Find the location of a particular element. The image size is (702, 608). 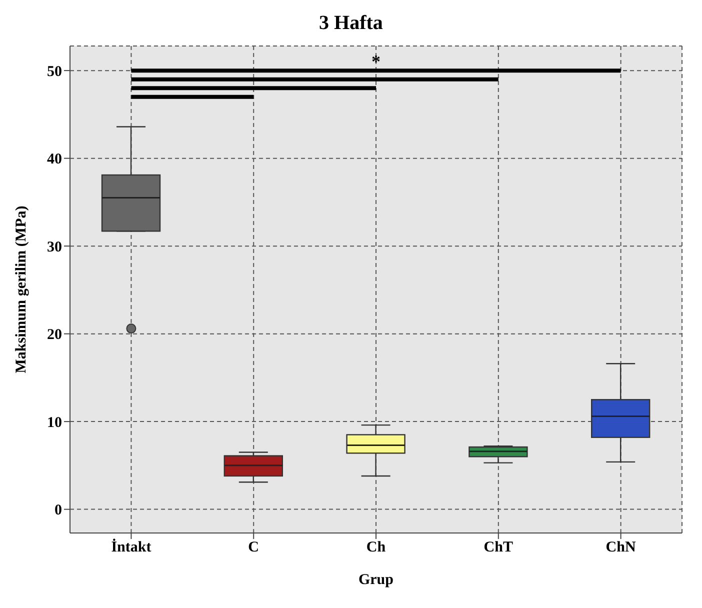

x-tick-label: İntakt is located at coordinates (131, 547).